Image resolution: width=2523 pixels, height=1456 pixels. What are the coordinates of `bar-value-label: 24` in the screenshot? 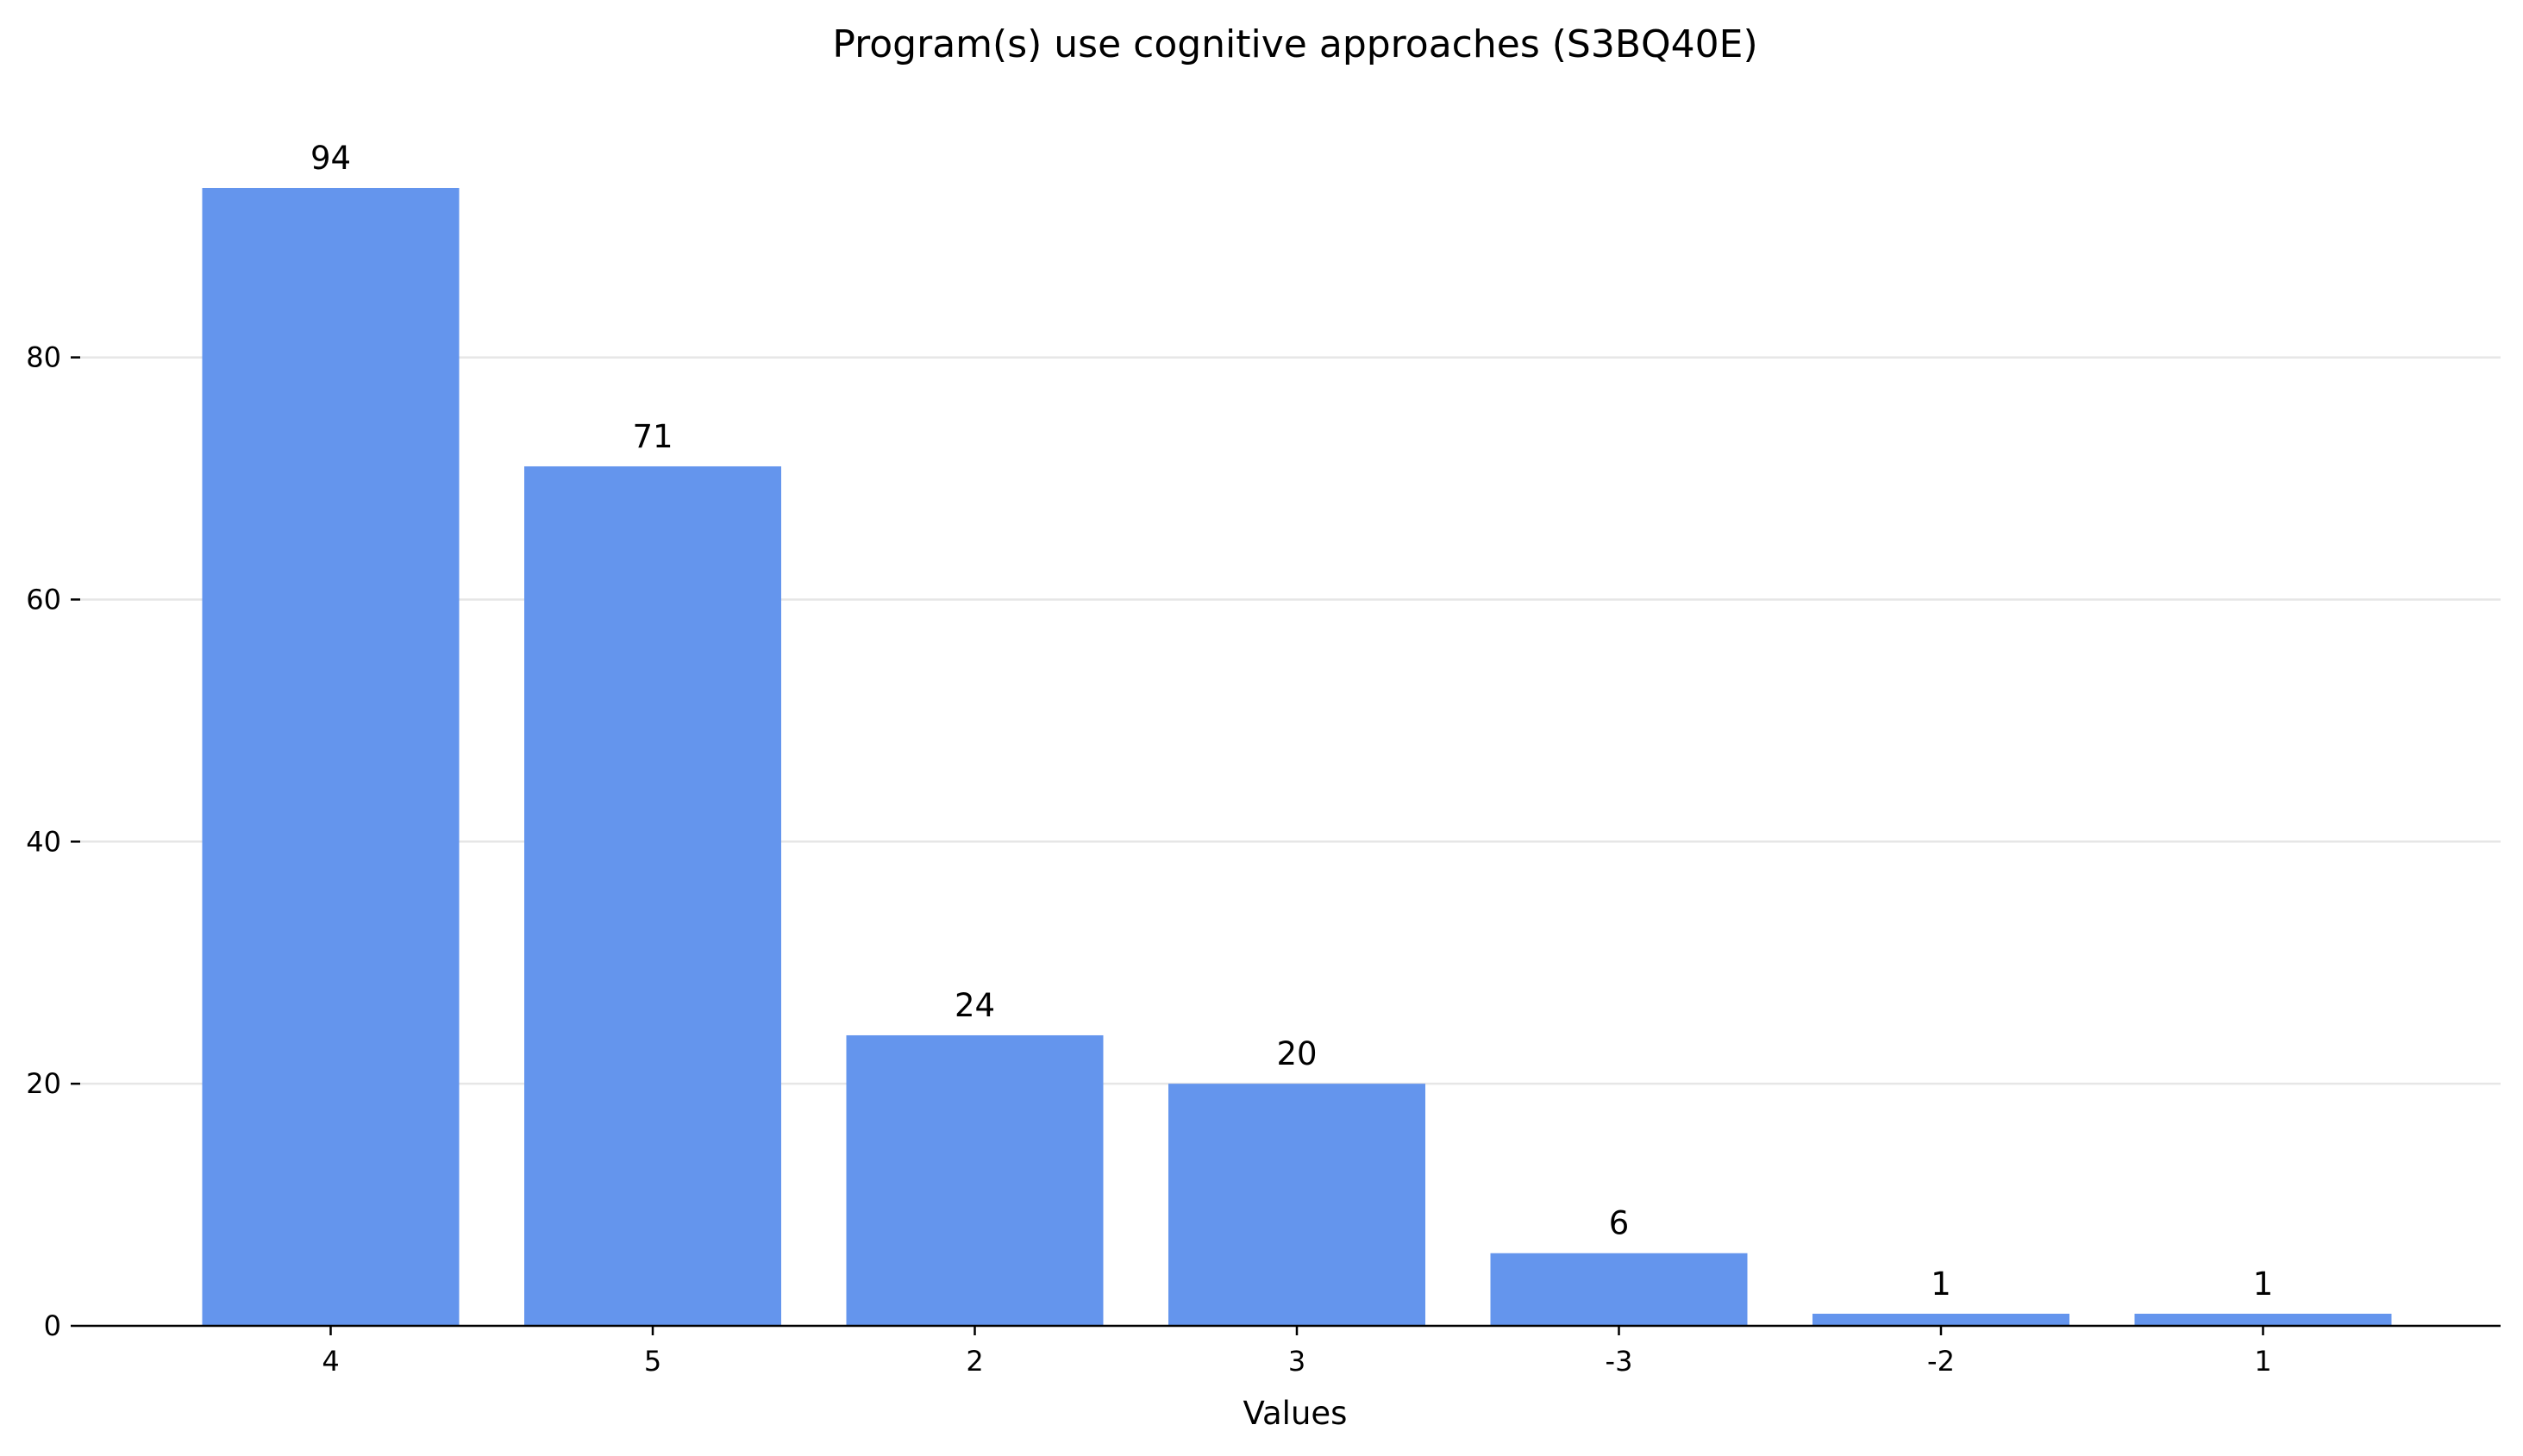 It's located at (975, 1006).